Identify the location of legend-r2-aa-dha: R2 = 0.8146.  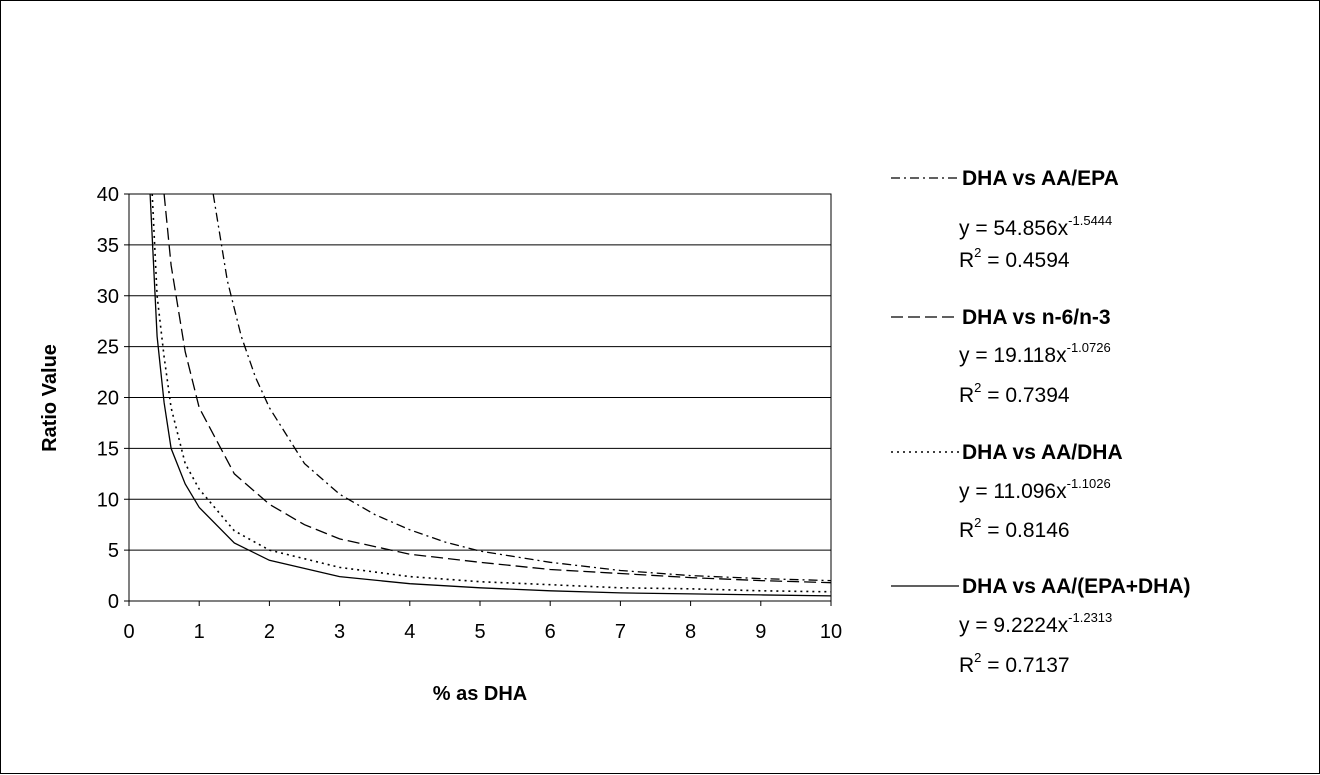
(1014, 528).